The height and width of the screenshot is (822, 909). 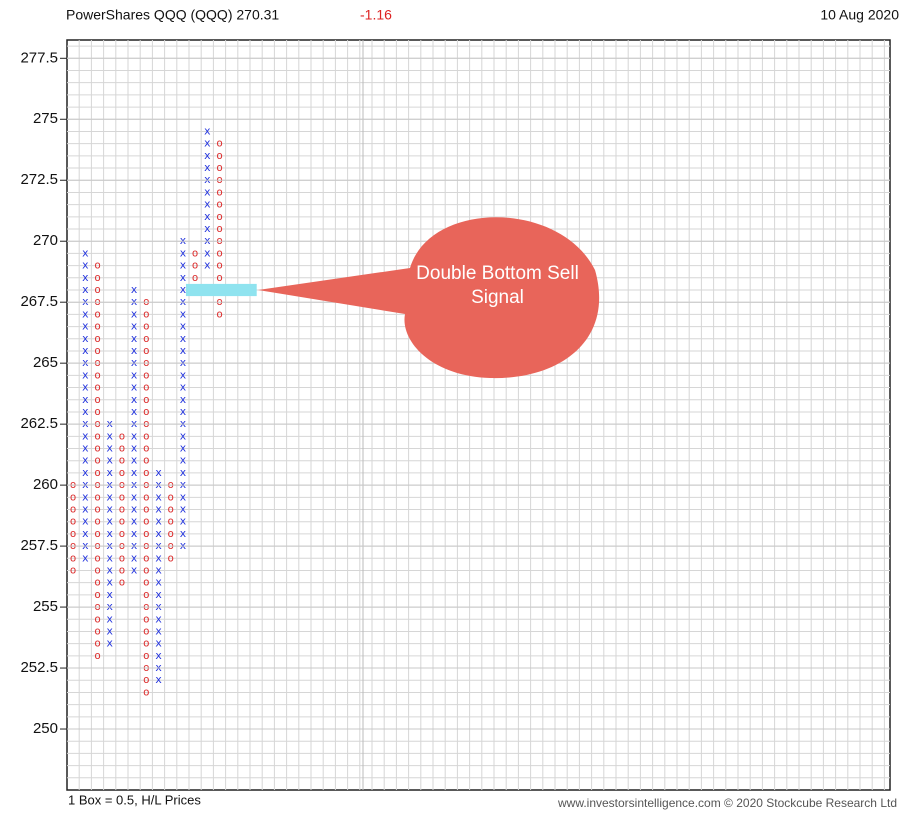 I want to click on y-tick-label: 277.5, so click(x=39, y=57).